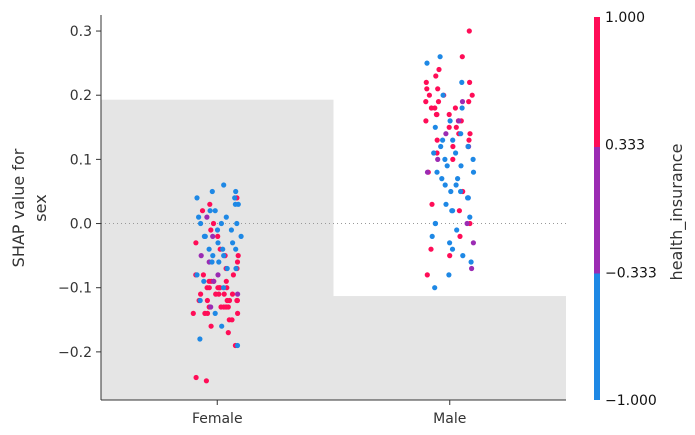 This screenshot has height=435, width=695. I want to click on y-tick-label: 0.2, so click(81, 96).